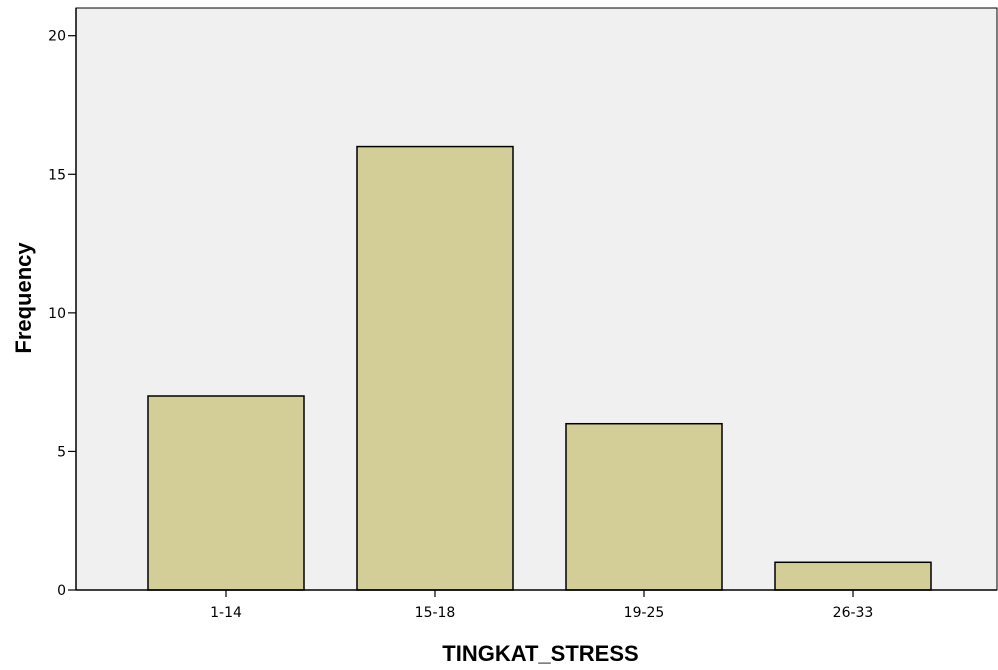  What do you see at coordinates (226, 613) in the screenshot?
I see `x-tick-label: 1-14` at bounding box center [226, 613].